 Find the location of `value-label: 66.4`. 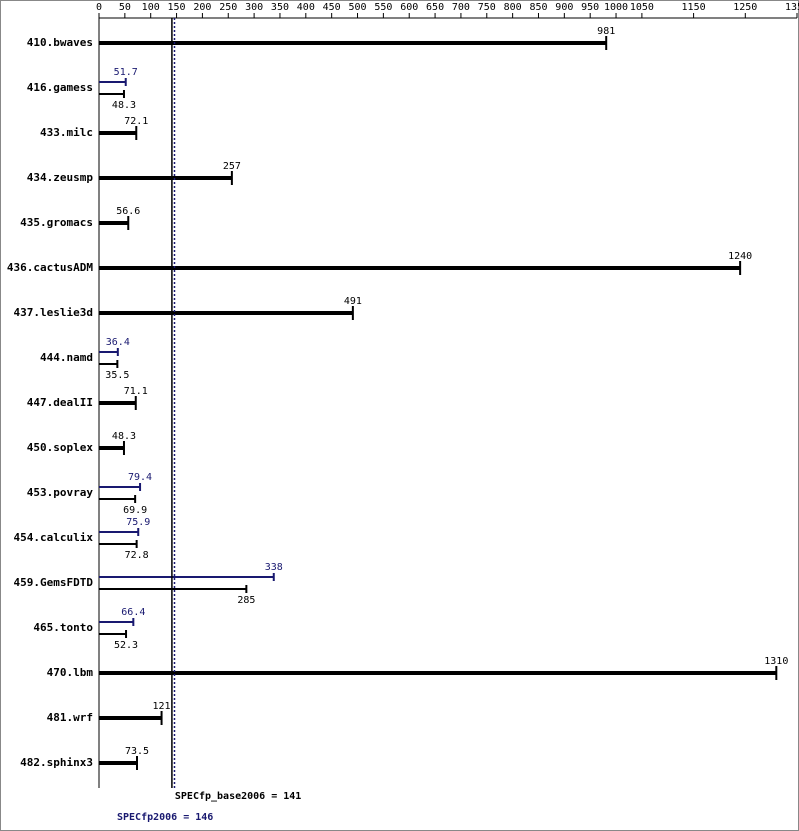

value-label: 66.4 is located at coordinates (133, 612).